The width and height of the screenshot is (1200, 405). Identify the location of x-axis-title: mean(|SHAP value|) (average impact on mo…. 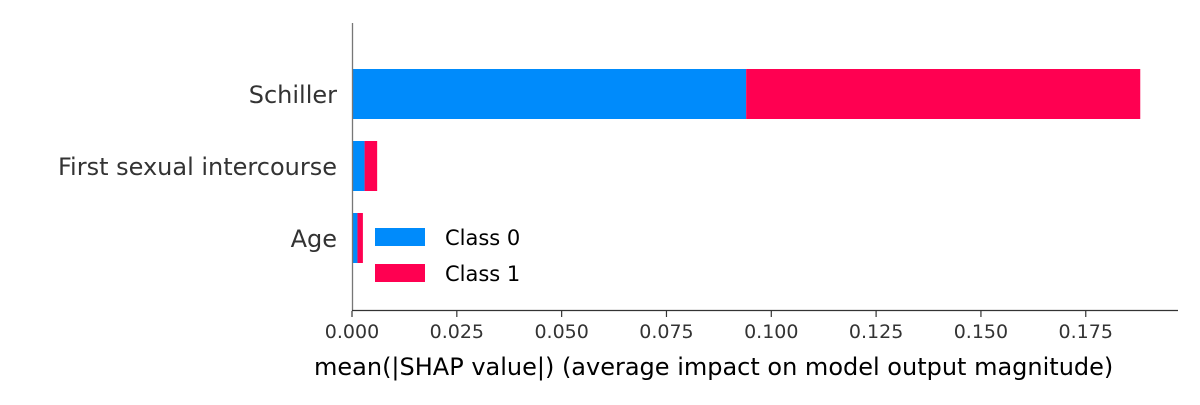
(713, 367).